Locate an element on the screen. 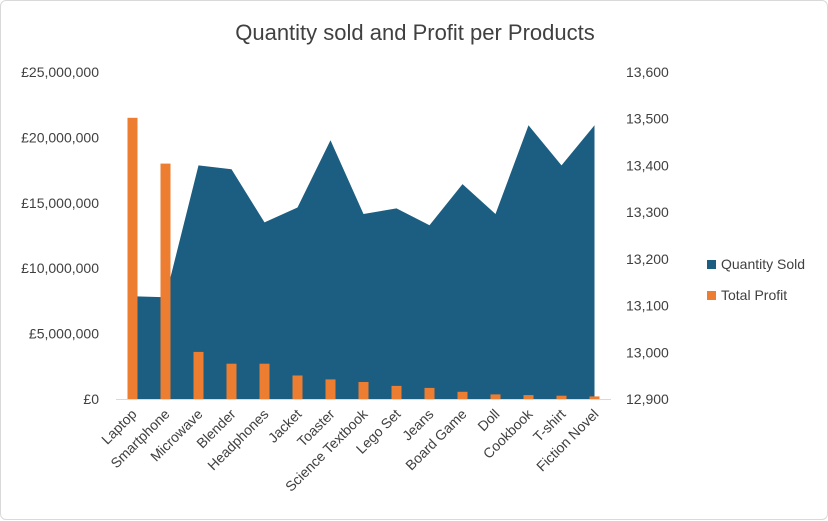 The height and width of the screenshot is (521, 828). secondary-tick-label: 13,600 is located at coordinates (647, 72).